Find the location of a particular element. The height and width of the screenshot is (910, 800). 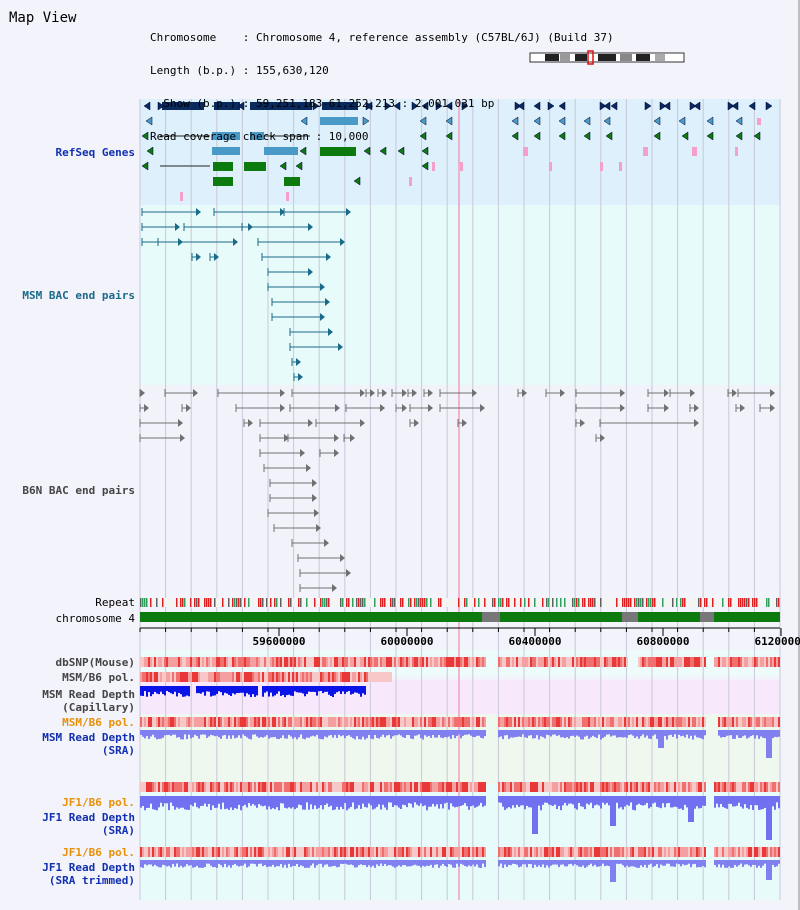

track-label-msm-depth-capillary: MSM Read Depth (Capillary) is located at coordinates (88, 701).